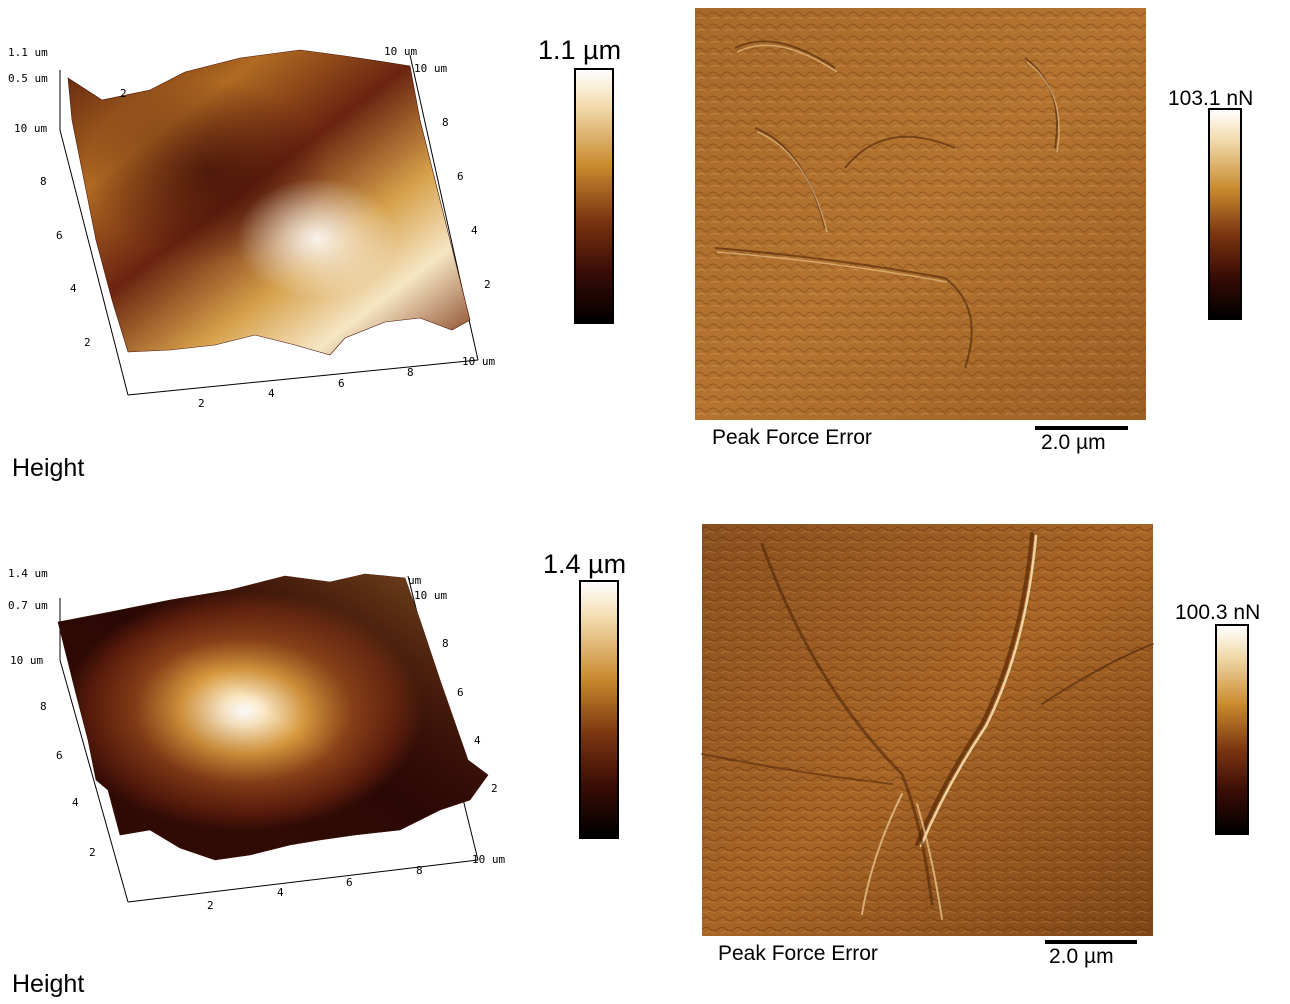 The width and height of the screenshot is (1290, 1004). What do you see at coordinates (123, 93) in the screenshot?
I see `inner-tick: 2` at bounding box center [123, 93].